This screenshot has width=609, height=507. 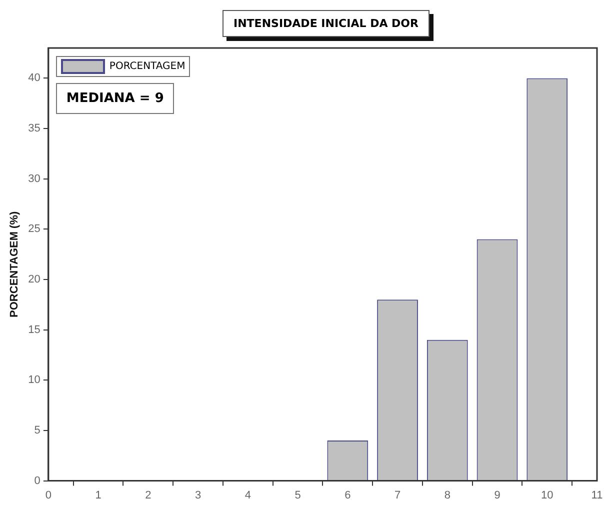 What do you see at coordinates (98, 495) in the screenshot?
I see `x-tick-label: 1` at bounding box center [98, 495].